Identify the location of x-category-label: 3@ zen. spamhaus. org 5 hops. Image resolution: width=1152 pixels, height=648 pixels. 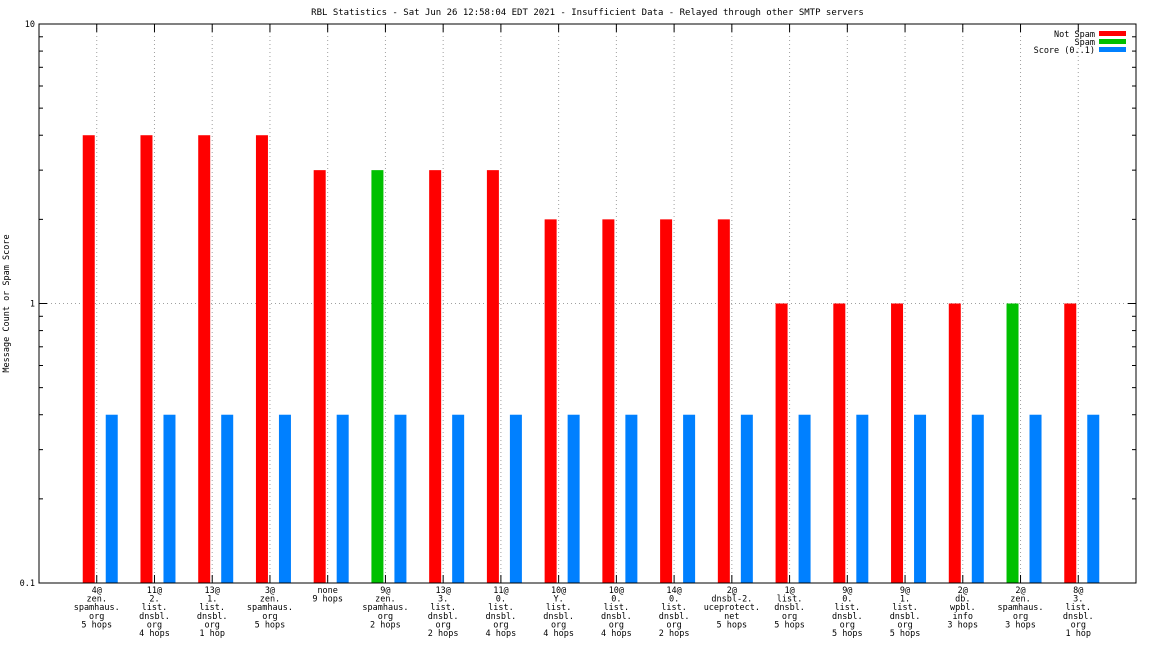
(270, 608).